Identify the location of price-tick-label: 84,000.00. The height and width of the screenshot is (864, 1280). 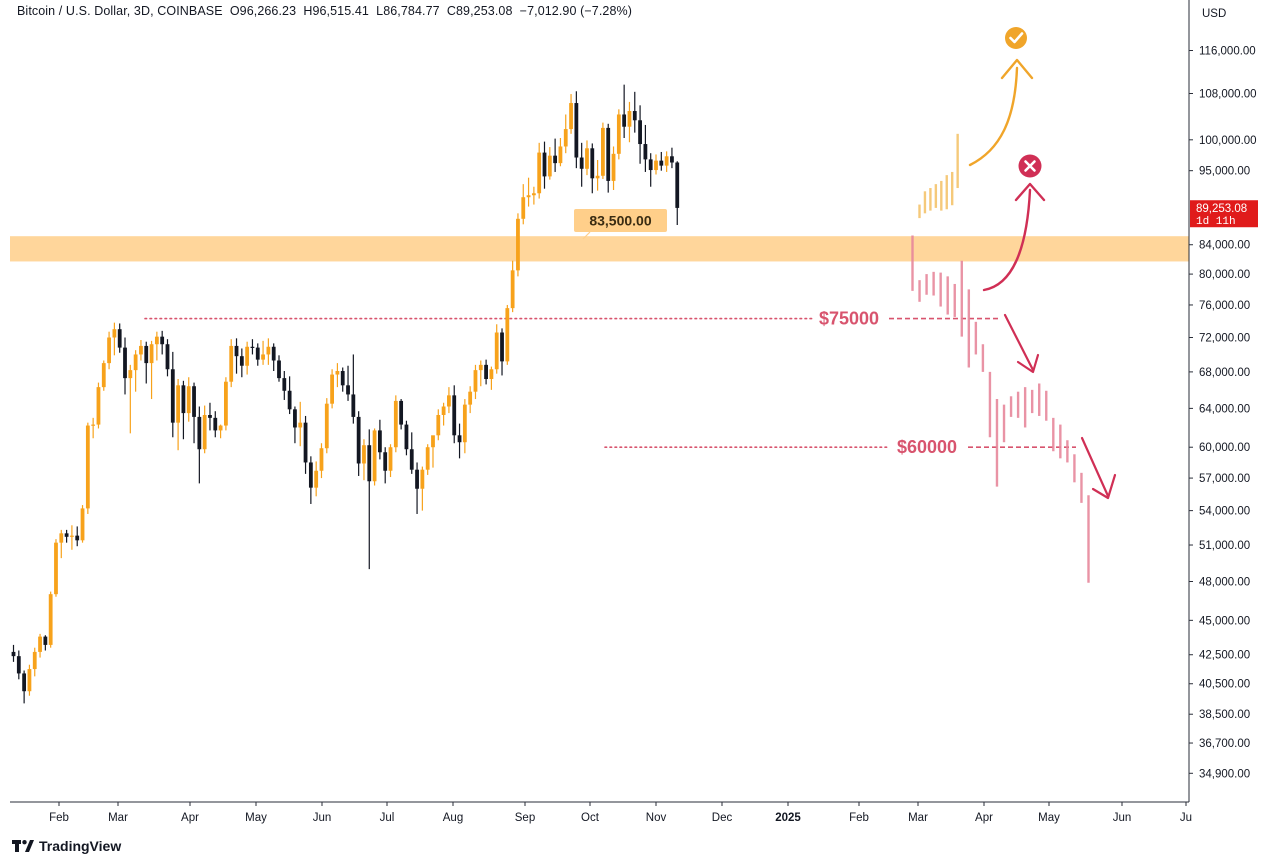
(1224, 246).